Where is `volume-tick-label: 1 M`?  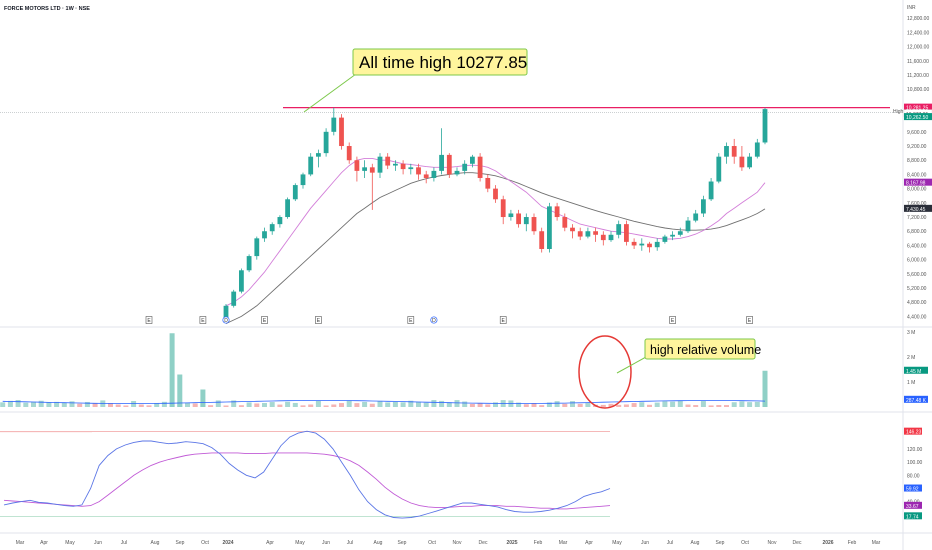 volume-tick-label: 1 M is located at coordinates (911, 383).